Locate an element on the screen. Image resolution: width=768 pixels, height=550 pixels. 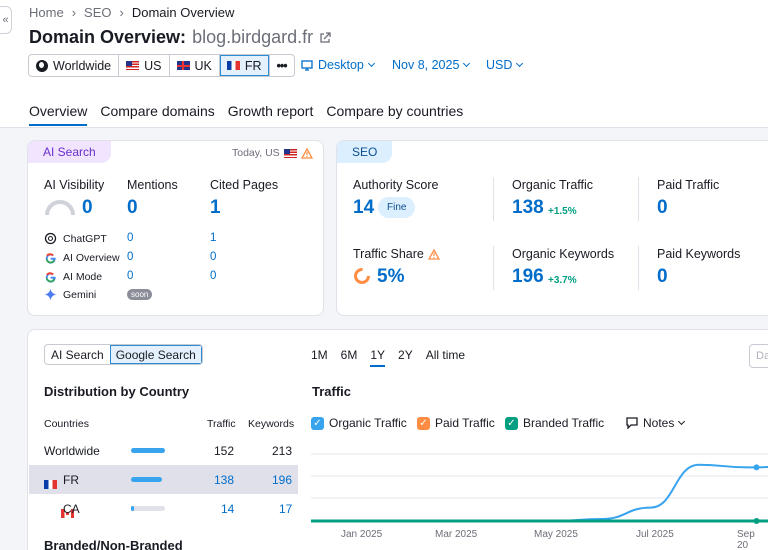
toggle-ai-search: AI Search is located at coordinates (77, 354).